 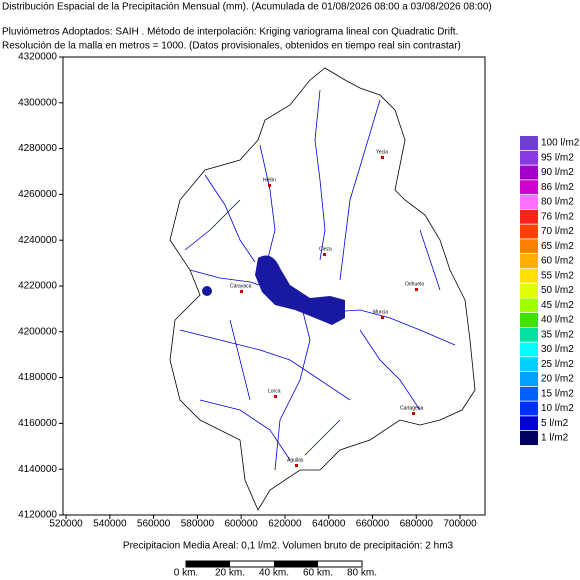 What do you see at coordinates (318, 573) in the screenshot?
I see `scale-label: 60 km.` at bounding box center [318, 573].